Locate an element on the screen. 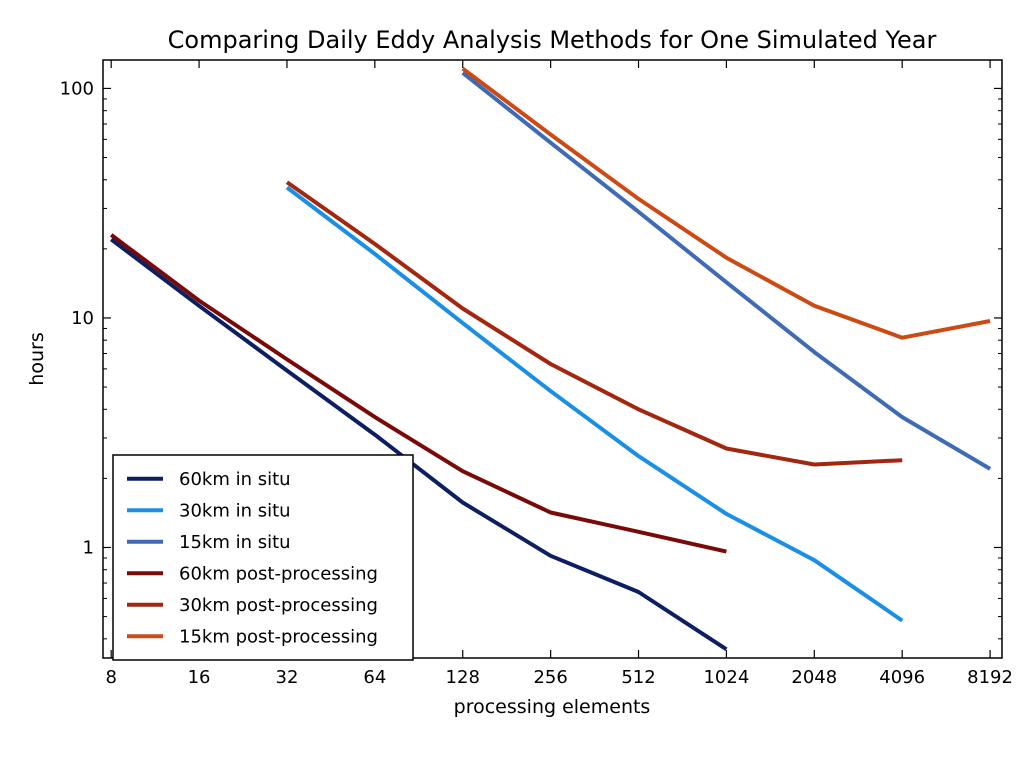 Image resolution: width=1024 pixels, height=768 pixels. legend-label: 15km post-processing is located at coordinates (278, 636).